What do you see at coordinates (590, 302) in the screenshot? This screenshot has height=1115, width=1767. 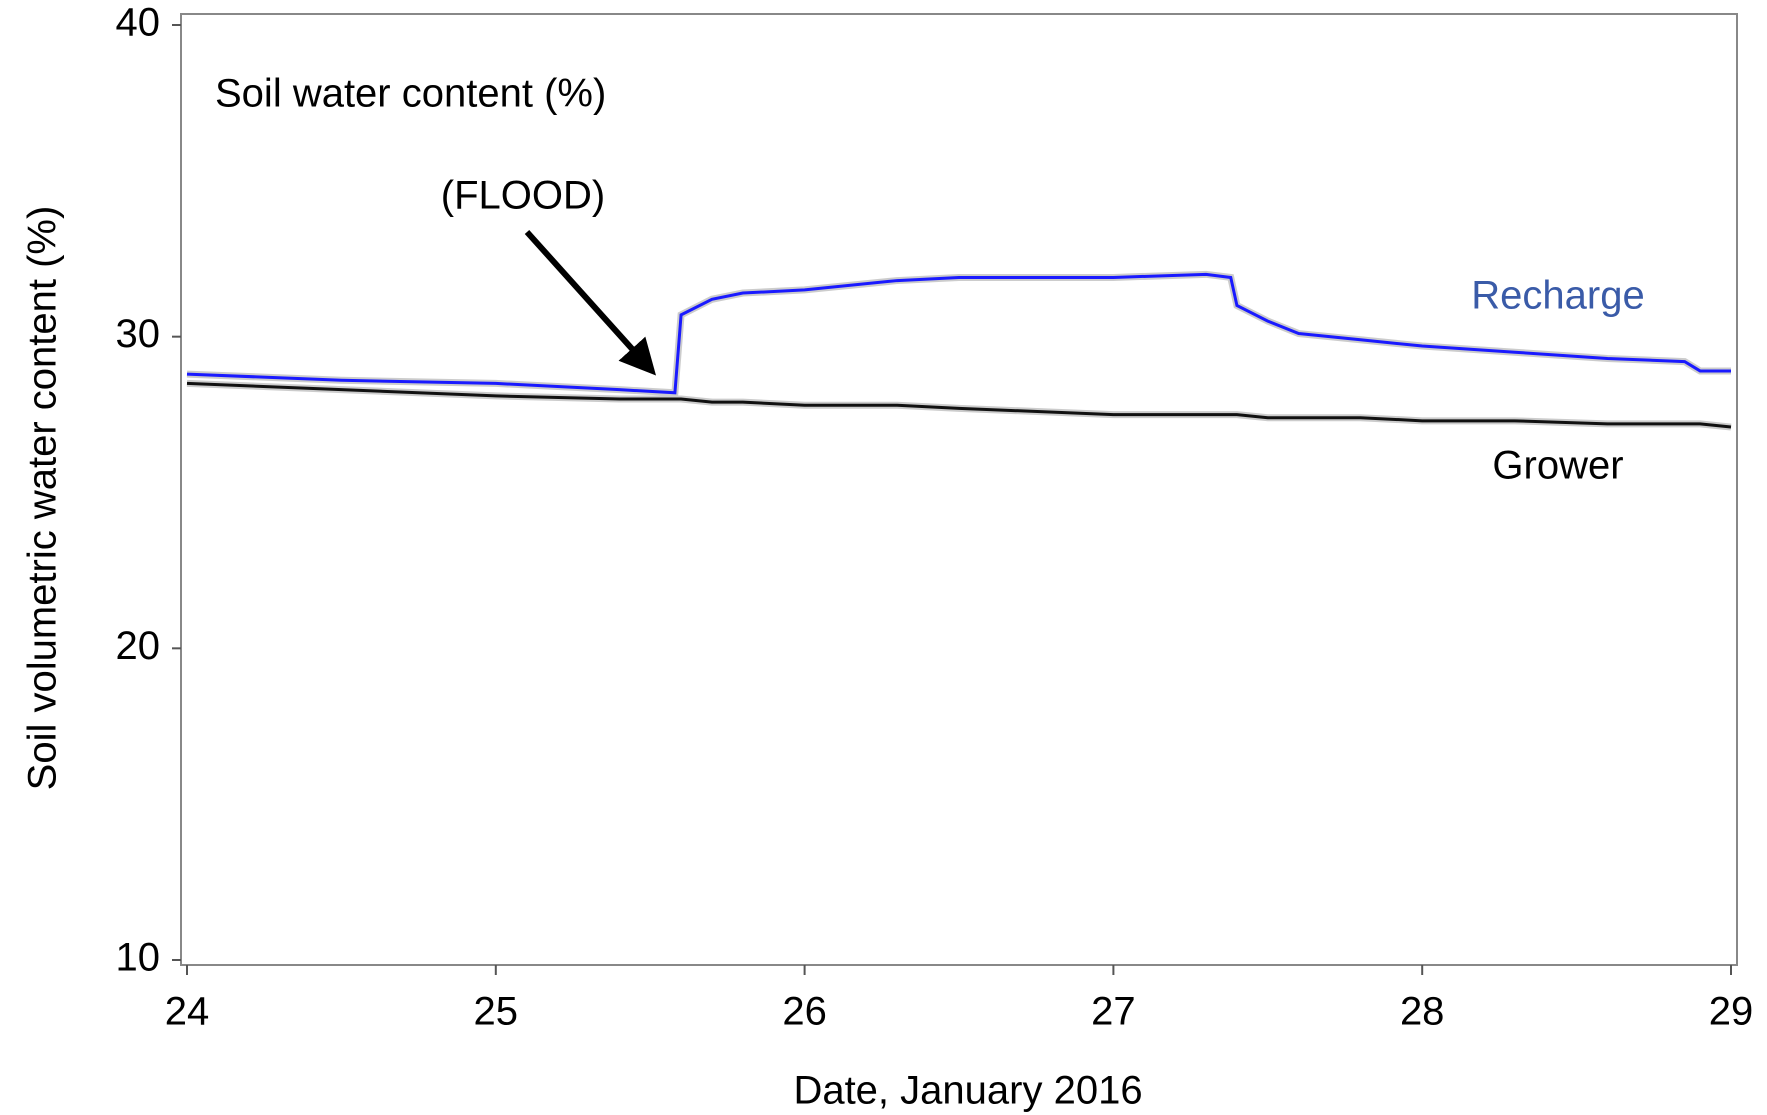 I see `annotation-arrow` at bounding box center [590, 302].